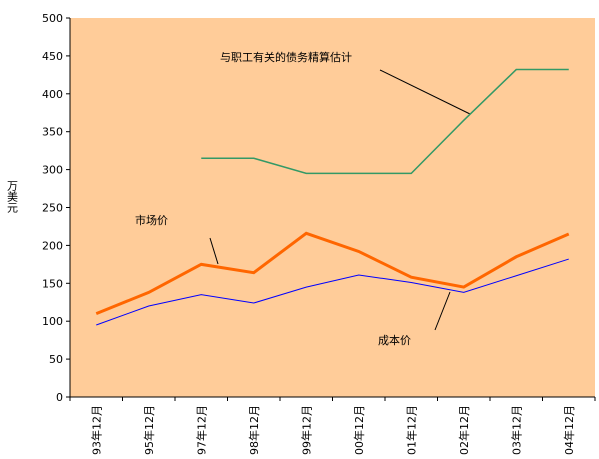 Image resolution: width=599 pixels, height=459 pixels. What do you see at coordinates (516, 430) in the screenshot?
I see `x-tick-label: 03年12月` at bounding box center [516, 430].